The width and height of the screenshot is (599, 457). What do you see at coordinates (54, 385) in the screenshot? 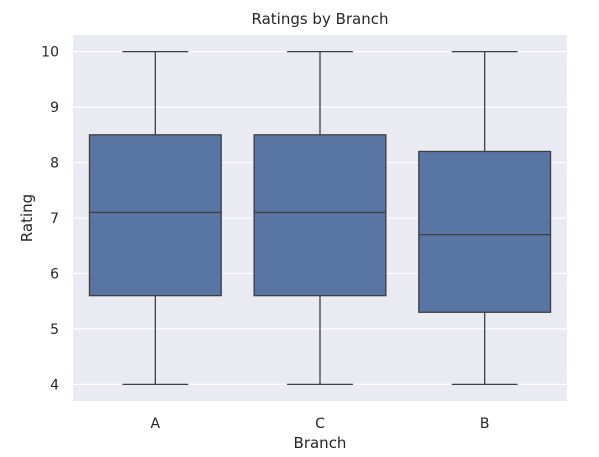
I see `y-tick-label: 4` at bounding box center [54, 385].